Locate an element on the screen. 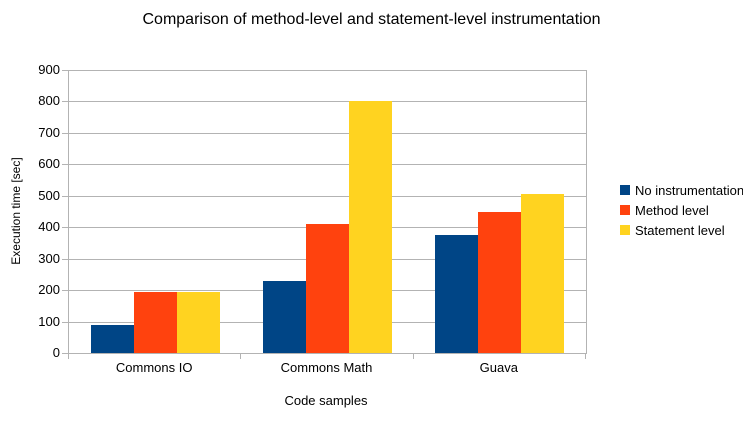 The height and width of the screenshot is (424, 743). bar-no-instrumentation-commons-io is located at coordinates (112, 338).